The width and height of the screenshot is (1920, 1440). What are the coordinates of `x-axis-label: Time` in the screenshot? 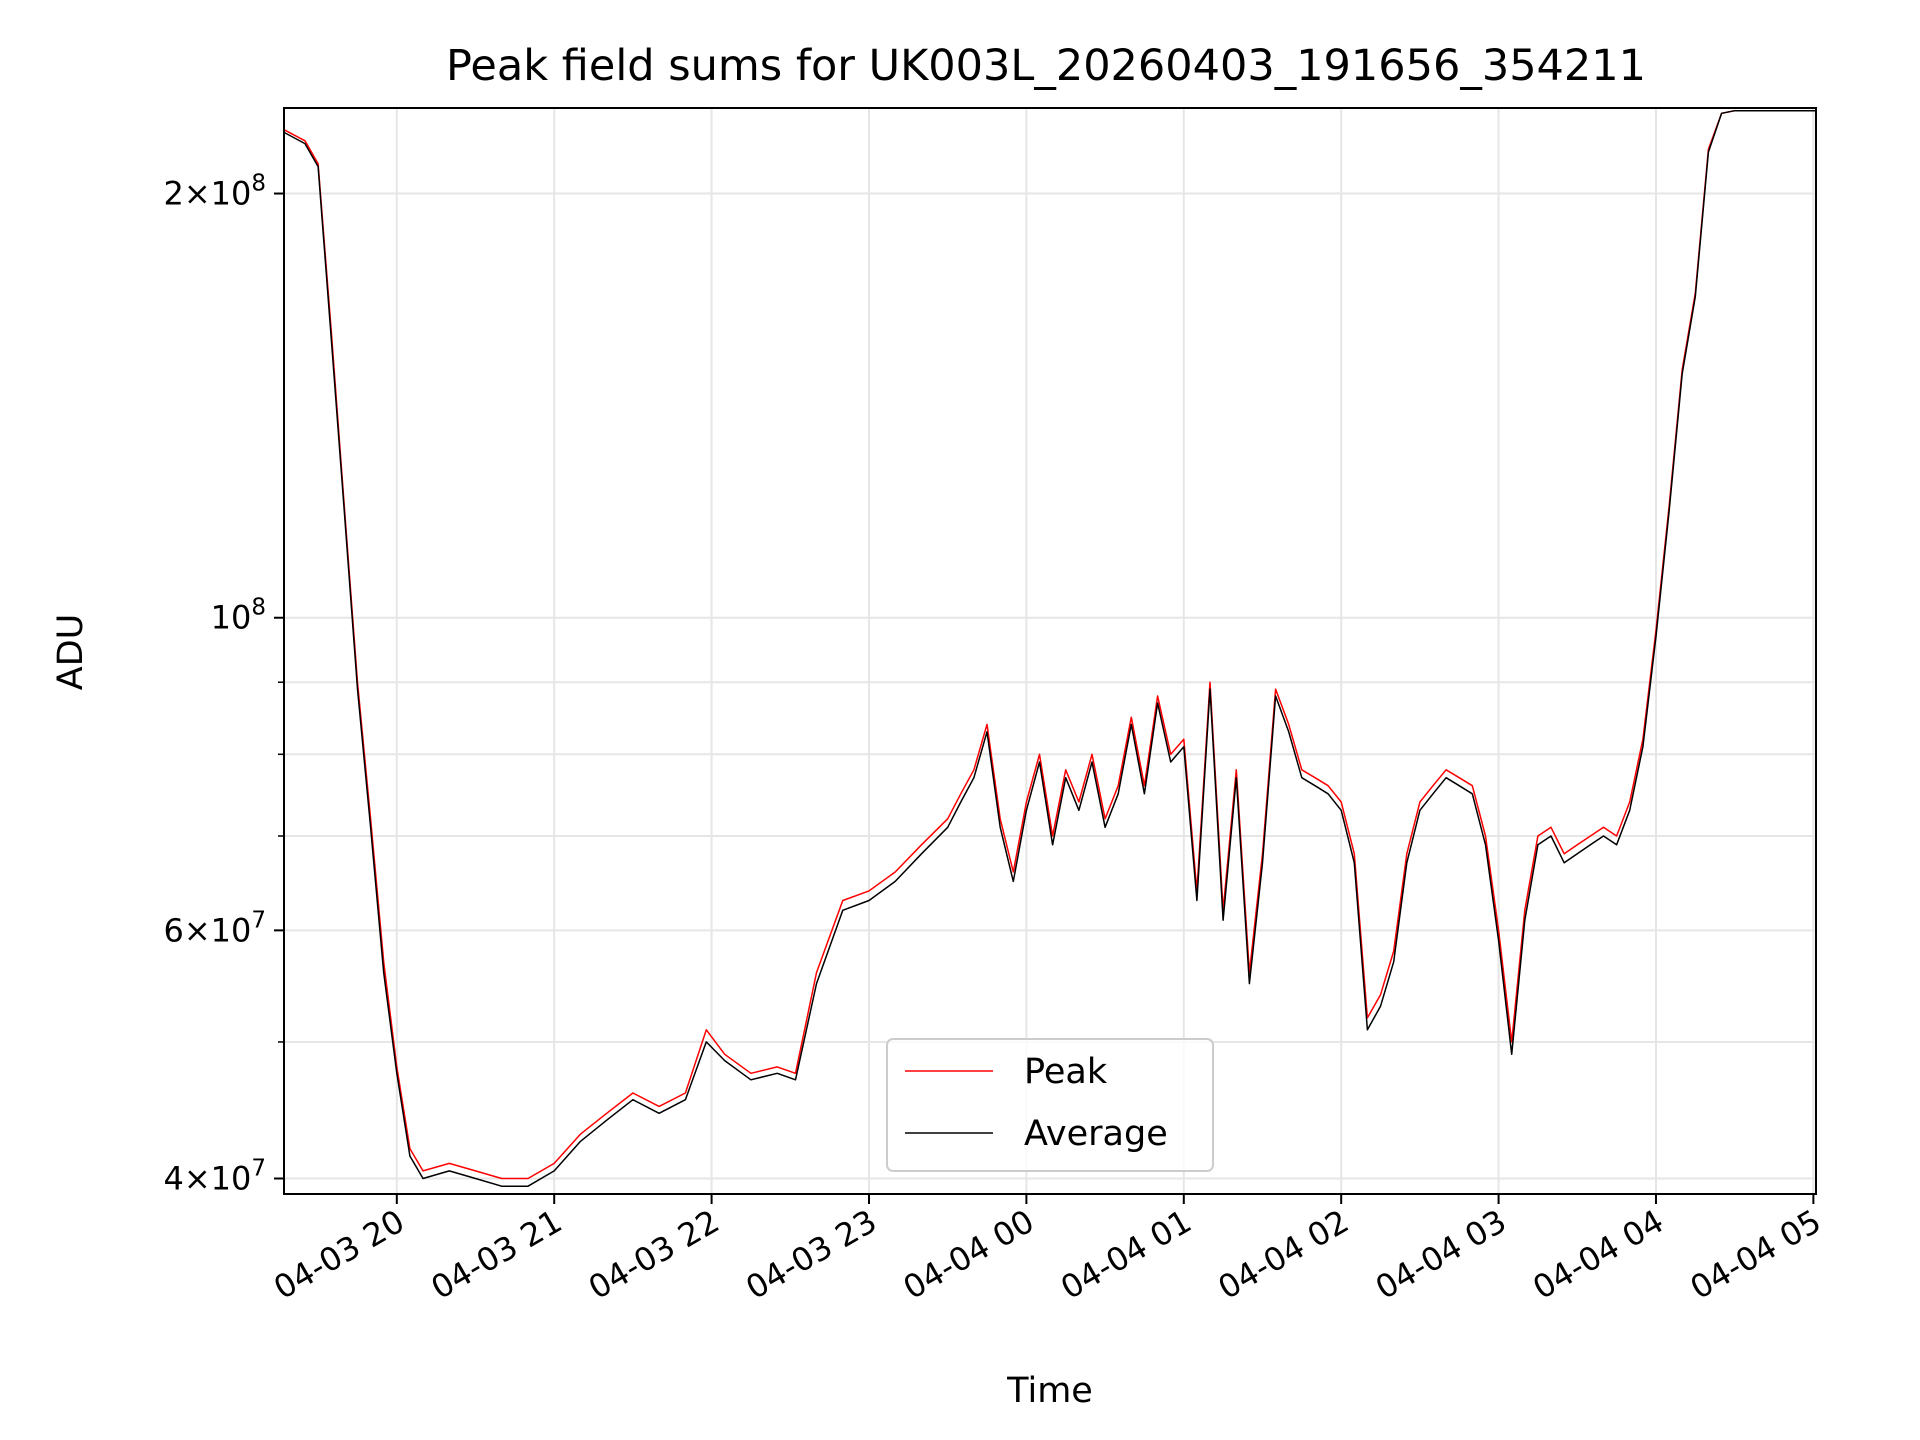 It's located at (1049, 1391).